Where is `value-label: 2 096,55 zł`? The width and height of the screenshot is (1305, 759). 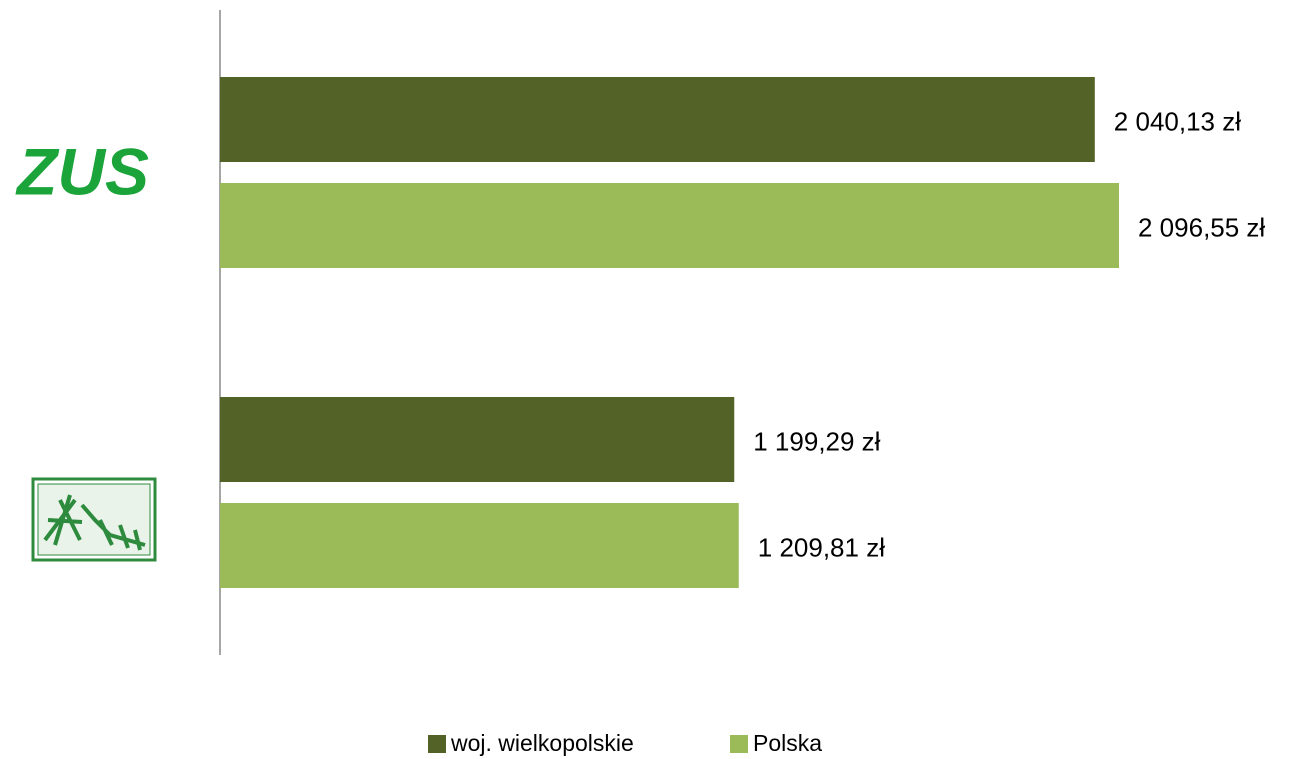
value-label: 2 096,55 zł is located at coordinates (1201, 227).